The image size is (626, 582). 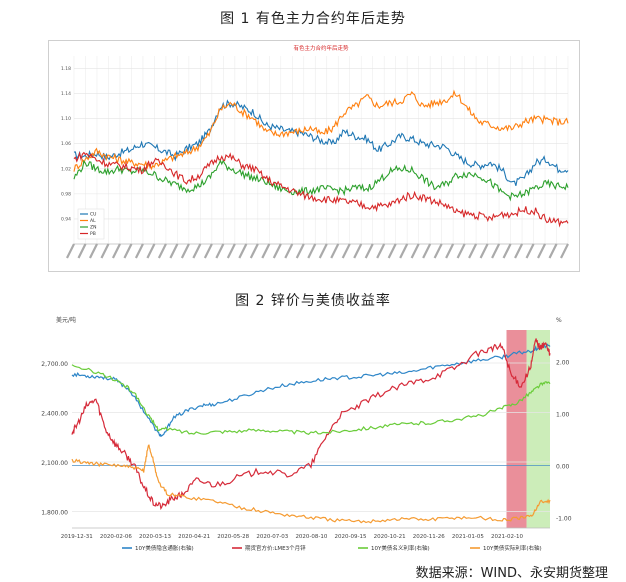 What do you see at coordinates (468, 537) in the screenshot?
I see `chart2-xtick-label: 2021-01-05` at bounding box center [468, 537].